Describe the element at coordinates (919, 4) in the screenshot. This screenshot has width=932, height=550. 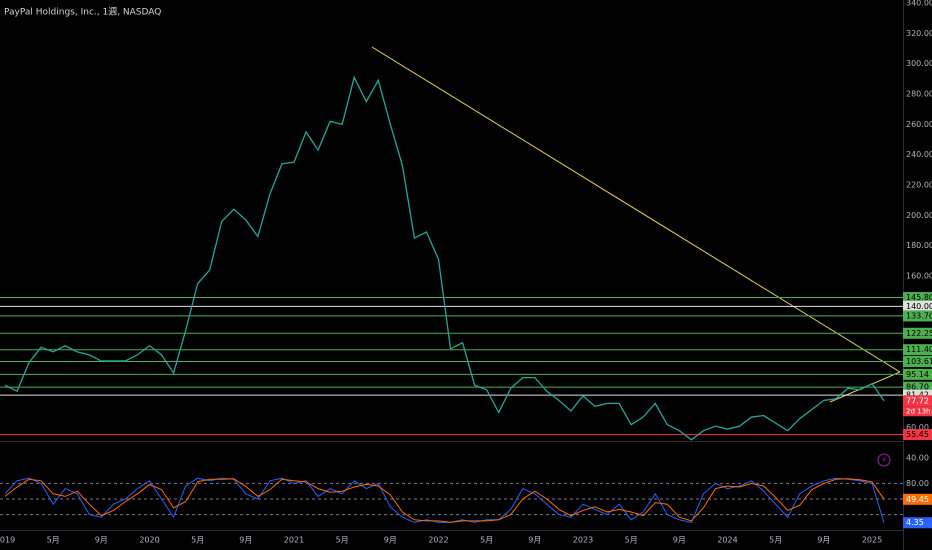
I see `price-tick-label: 340.00` at that location.